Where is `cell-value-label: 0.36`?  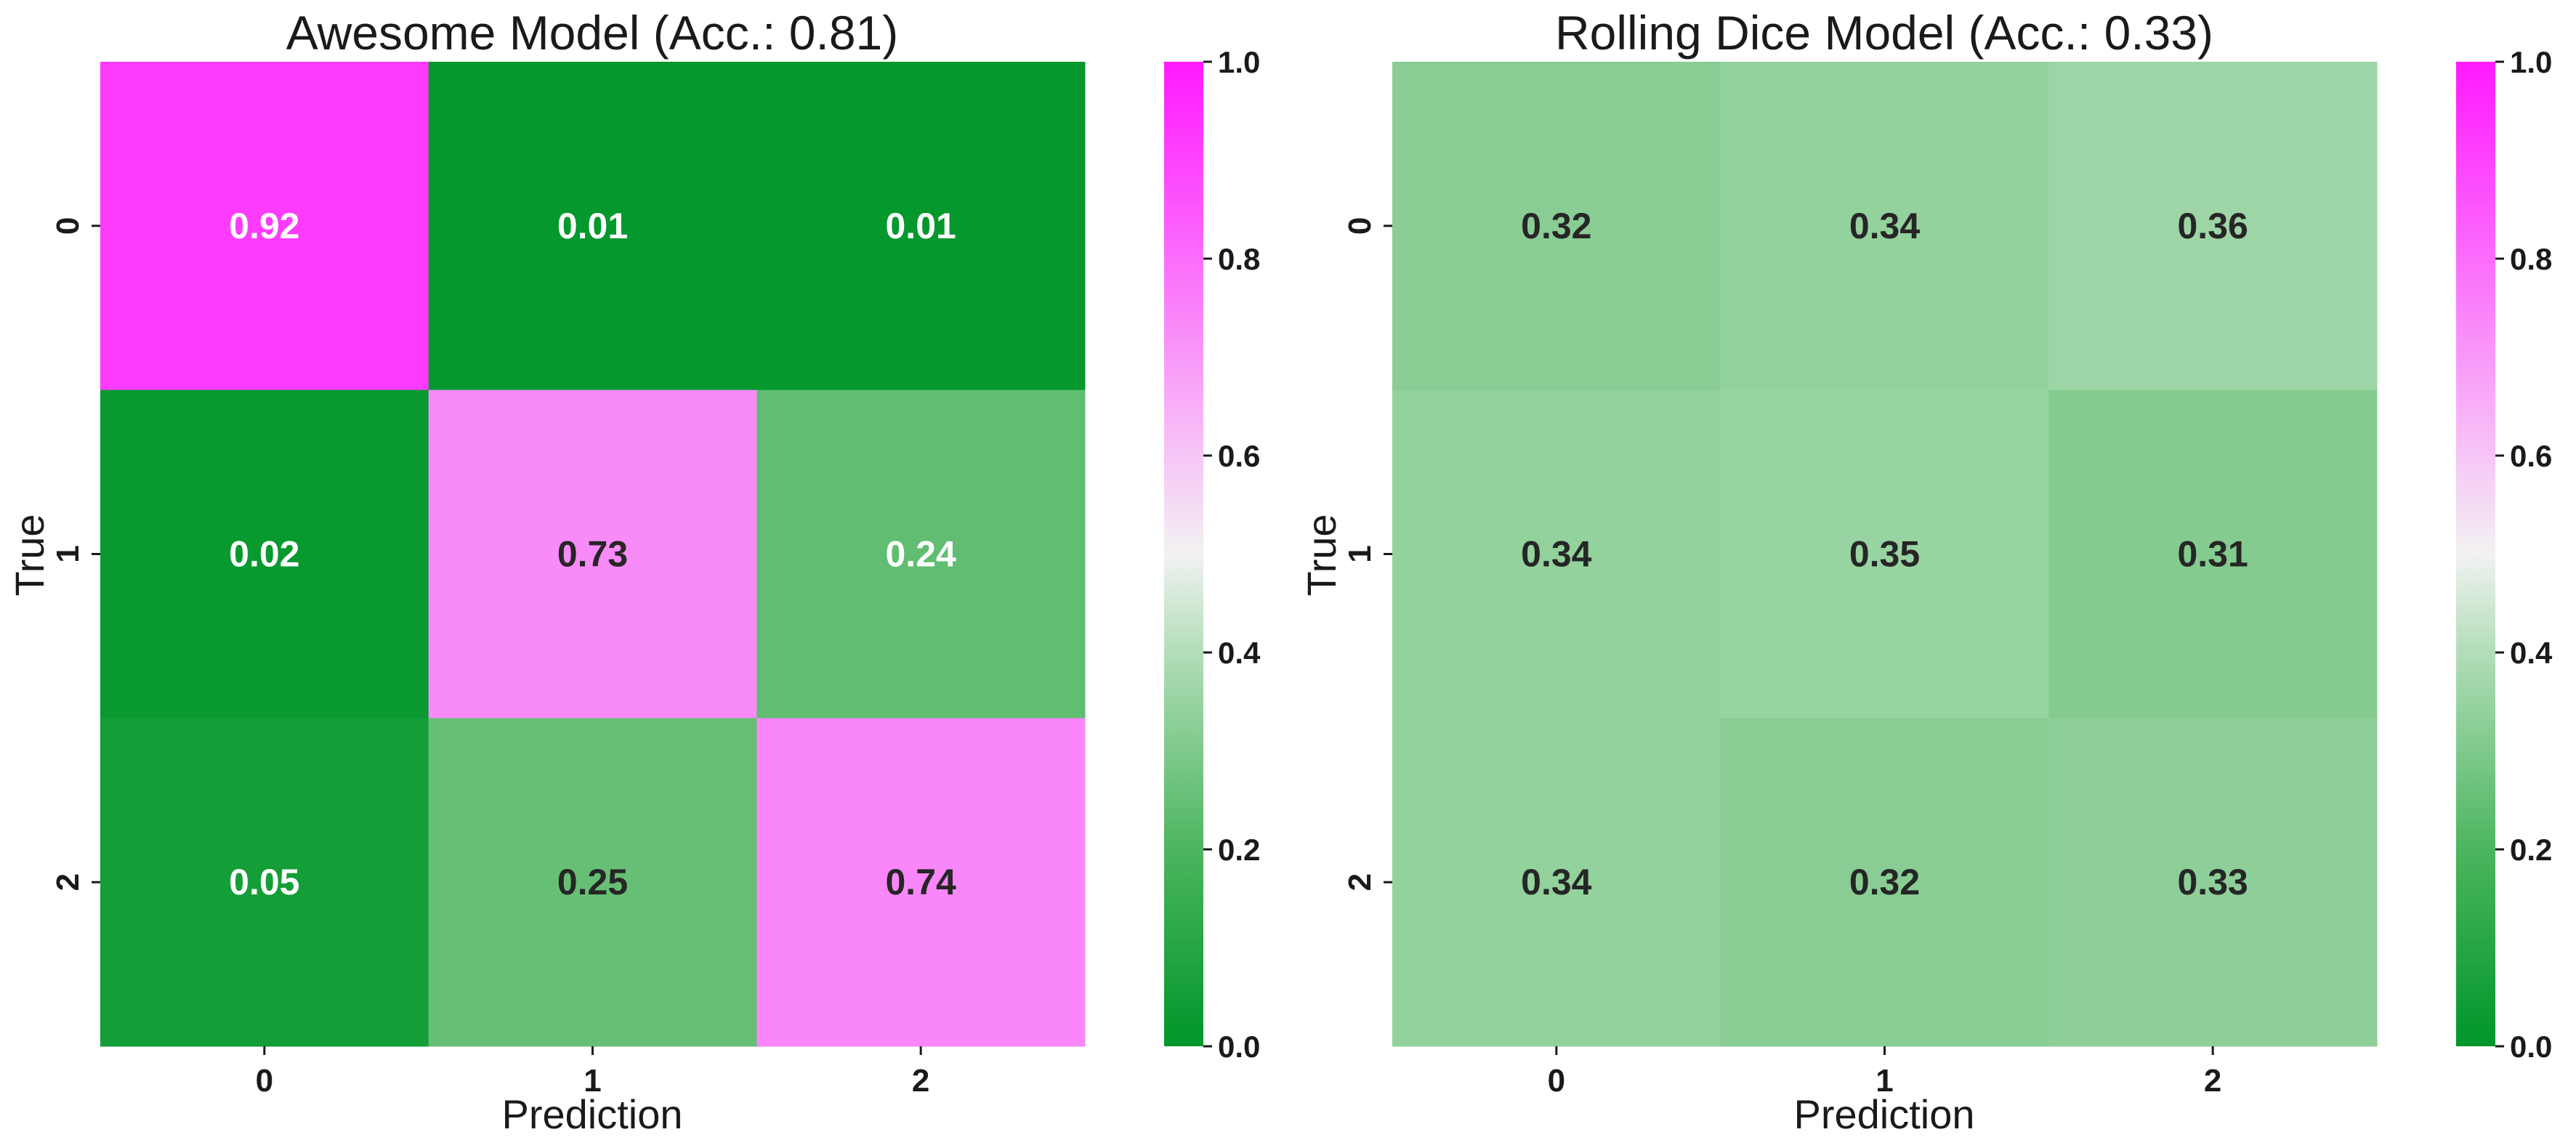 cell-value-label: 0.36 is located at coordinates (2213, 226).